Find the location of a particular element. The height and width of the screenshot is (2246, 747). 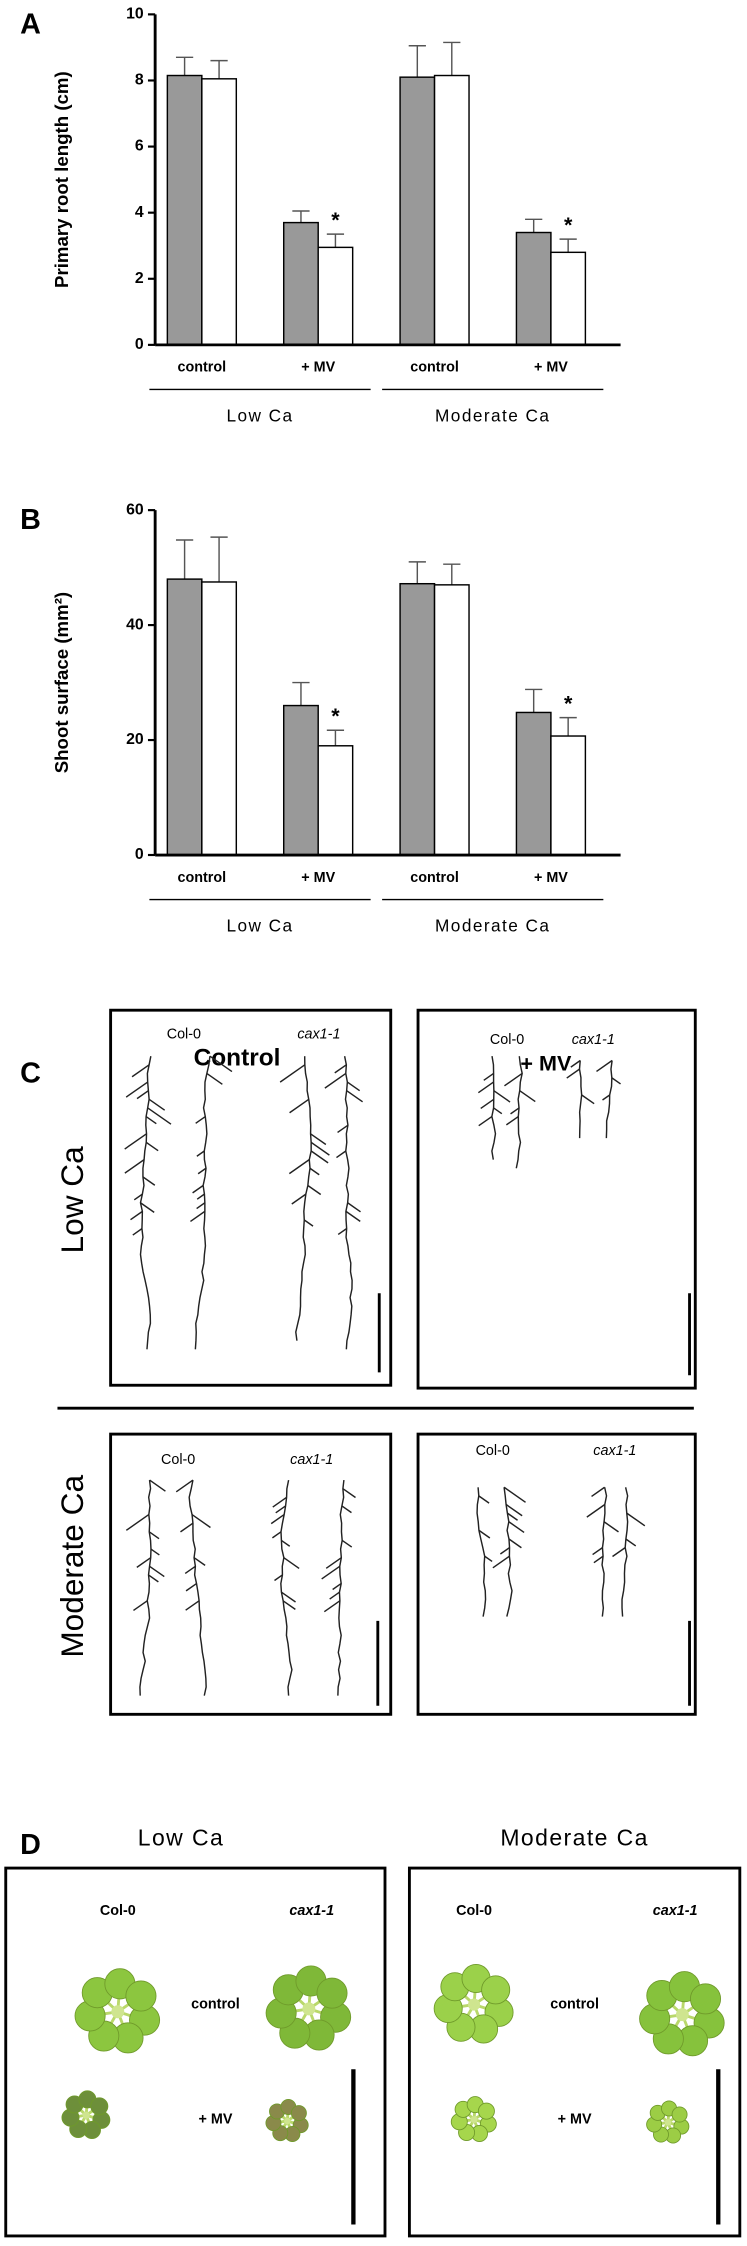

panel-label: C is located at coordinates (30, 1073).